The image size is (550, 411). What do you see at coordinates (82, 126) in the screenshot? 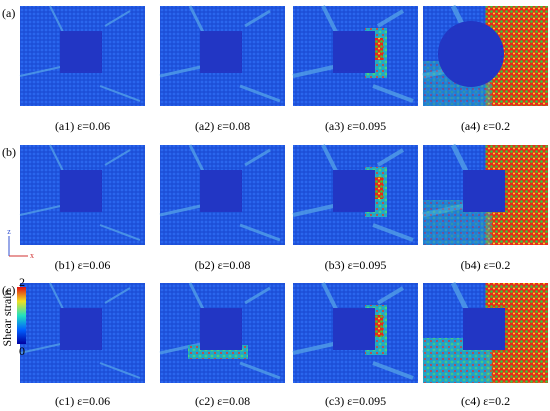
I see `caption: (a1) ε=0.06` at bounding box center [82, 126].